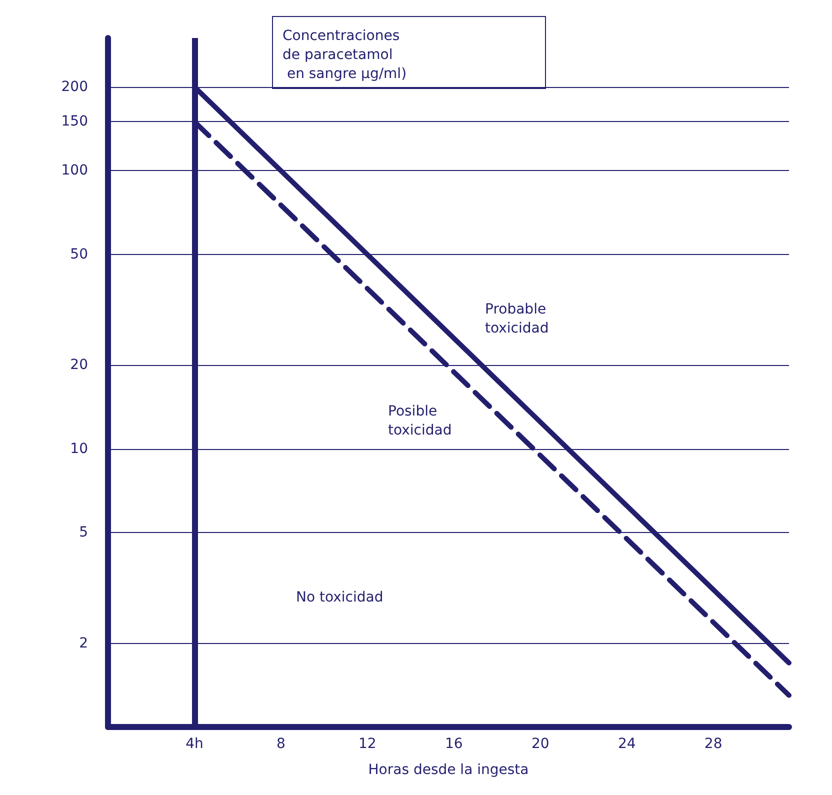 This screenshot has width=832, height=795. What do you see at coordinates (79, 365) in the screenshot?
I see `y-tick-label: 20` at bounding box center [79, 365].